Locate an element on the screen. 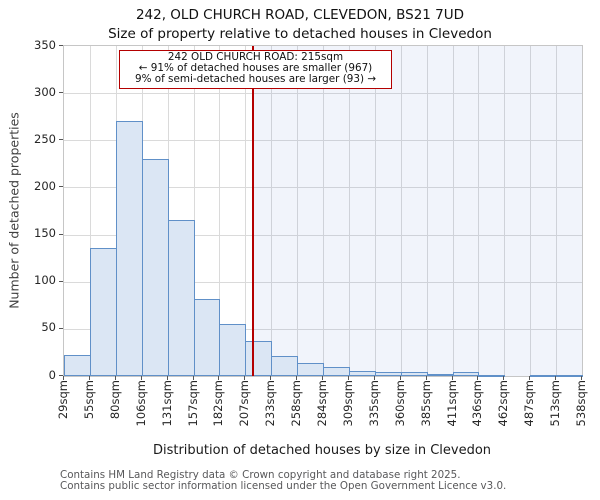 The width and height of the screenshot is (600, 500). y-tick-label: 50 is located at coordinates (48, 327).